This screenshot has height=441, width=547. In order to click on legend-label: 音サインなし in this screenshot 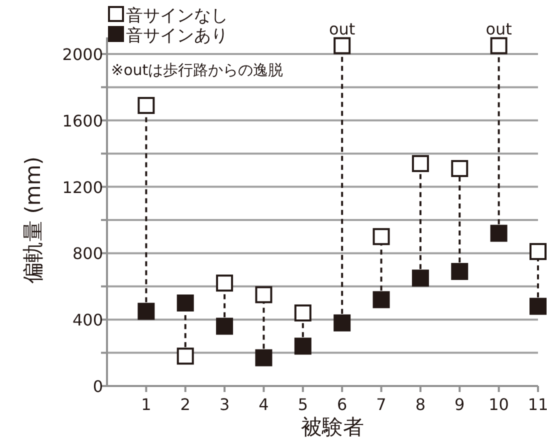, I will do `click(177, 16)`.